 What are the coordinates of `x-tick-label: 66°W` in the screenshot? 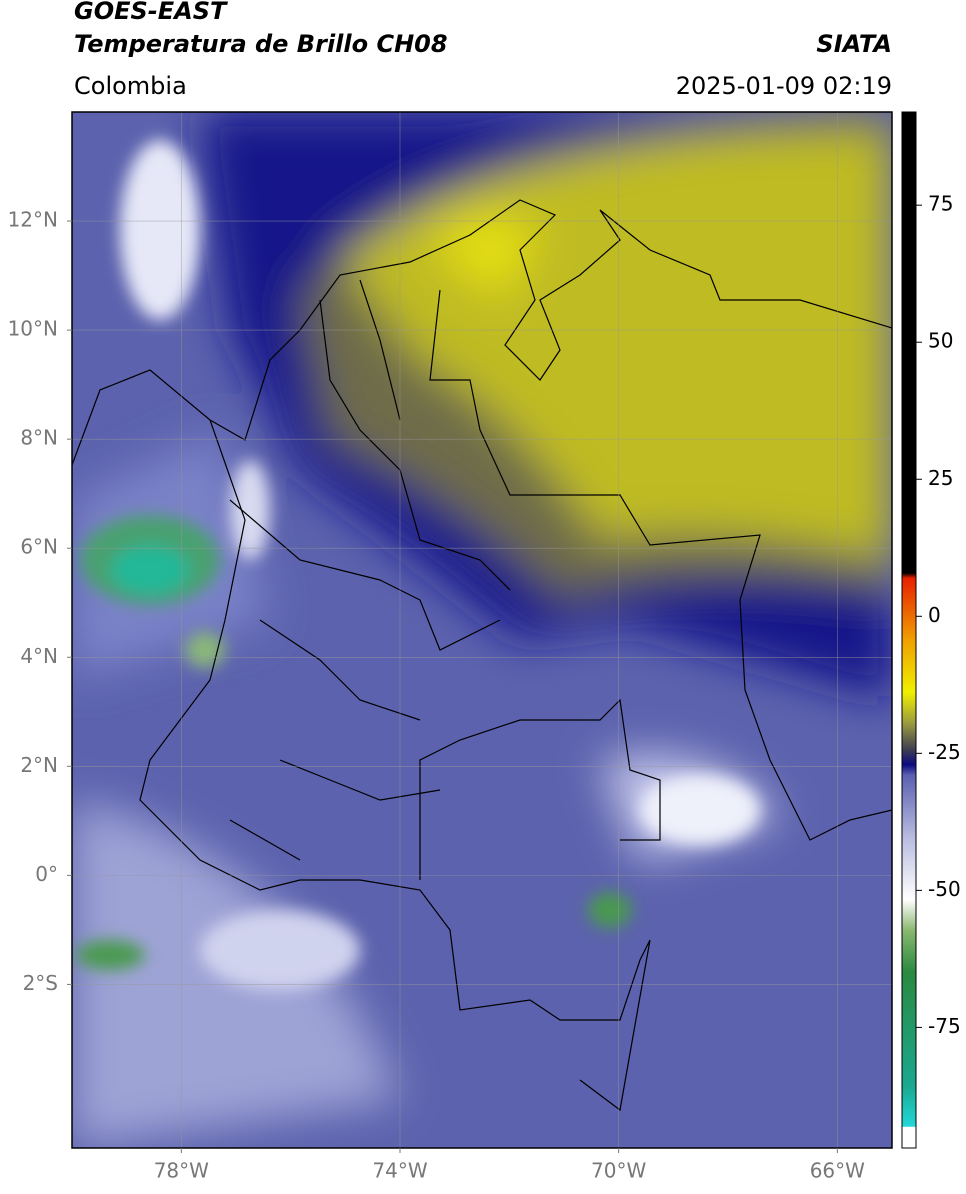 It's located at (837, 1171).